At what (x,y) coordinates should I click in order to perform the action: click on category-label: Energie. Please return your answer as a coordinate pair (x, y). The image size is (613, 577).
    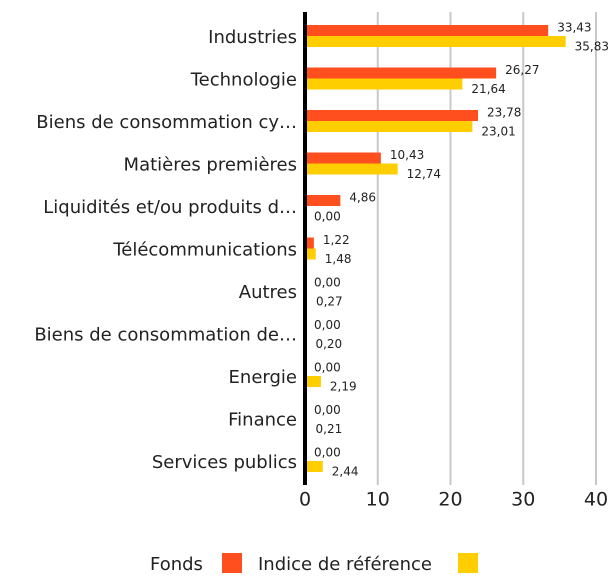
    Looking at the image, I should click on (263, 377).